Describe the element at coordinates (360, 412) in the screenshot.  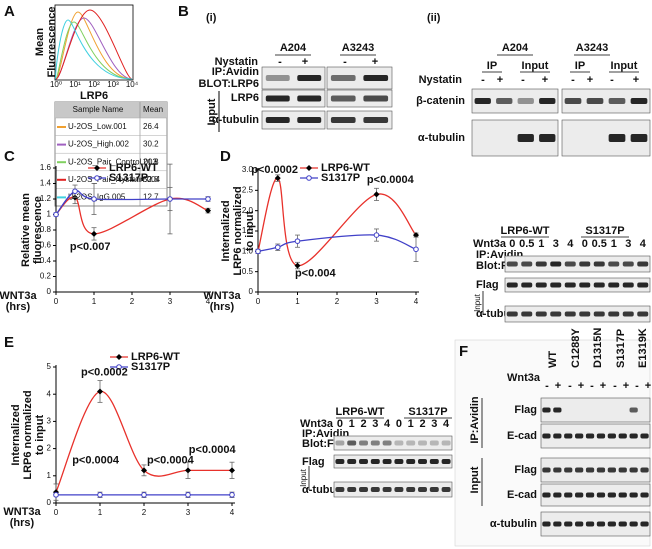
I see `group-label: LRP6-WT` at that location.